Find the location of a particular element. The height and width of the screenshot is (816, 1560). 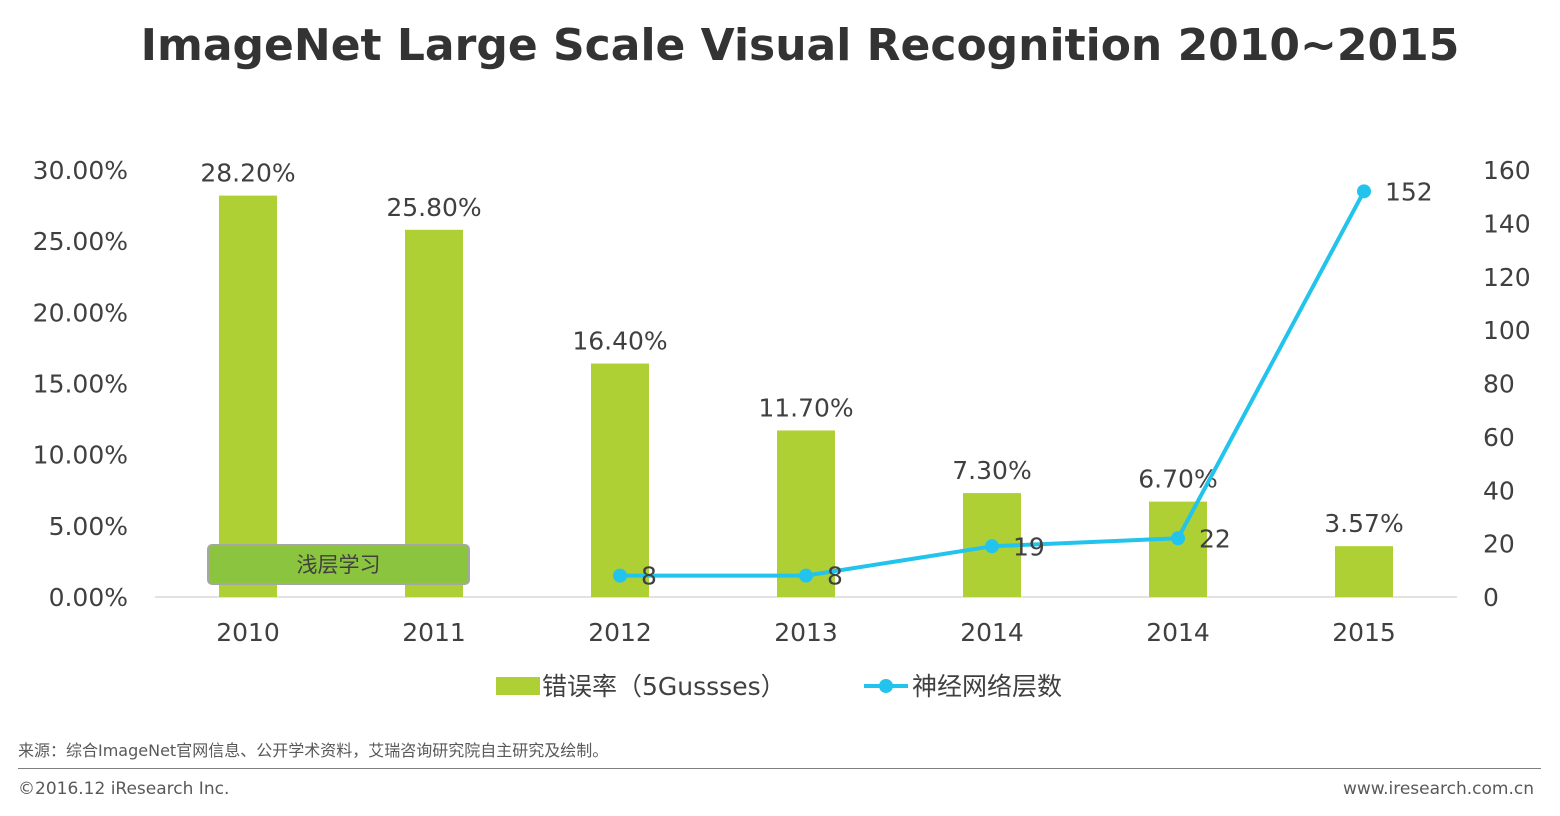

bar-data-label: 3.57% is located at coordinates (1363, 523).